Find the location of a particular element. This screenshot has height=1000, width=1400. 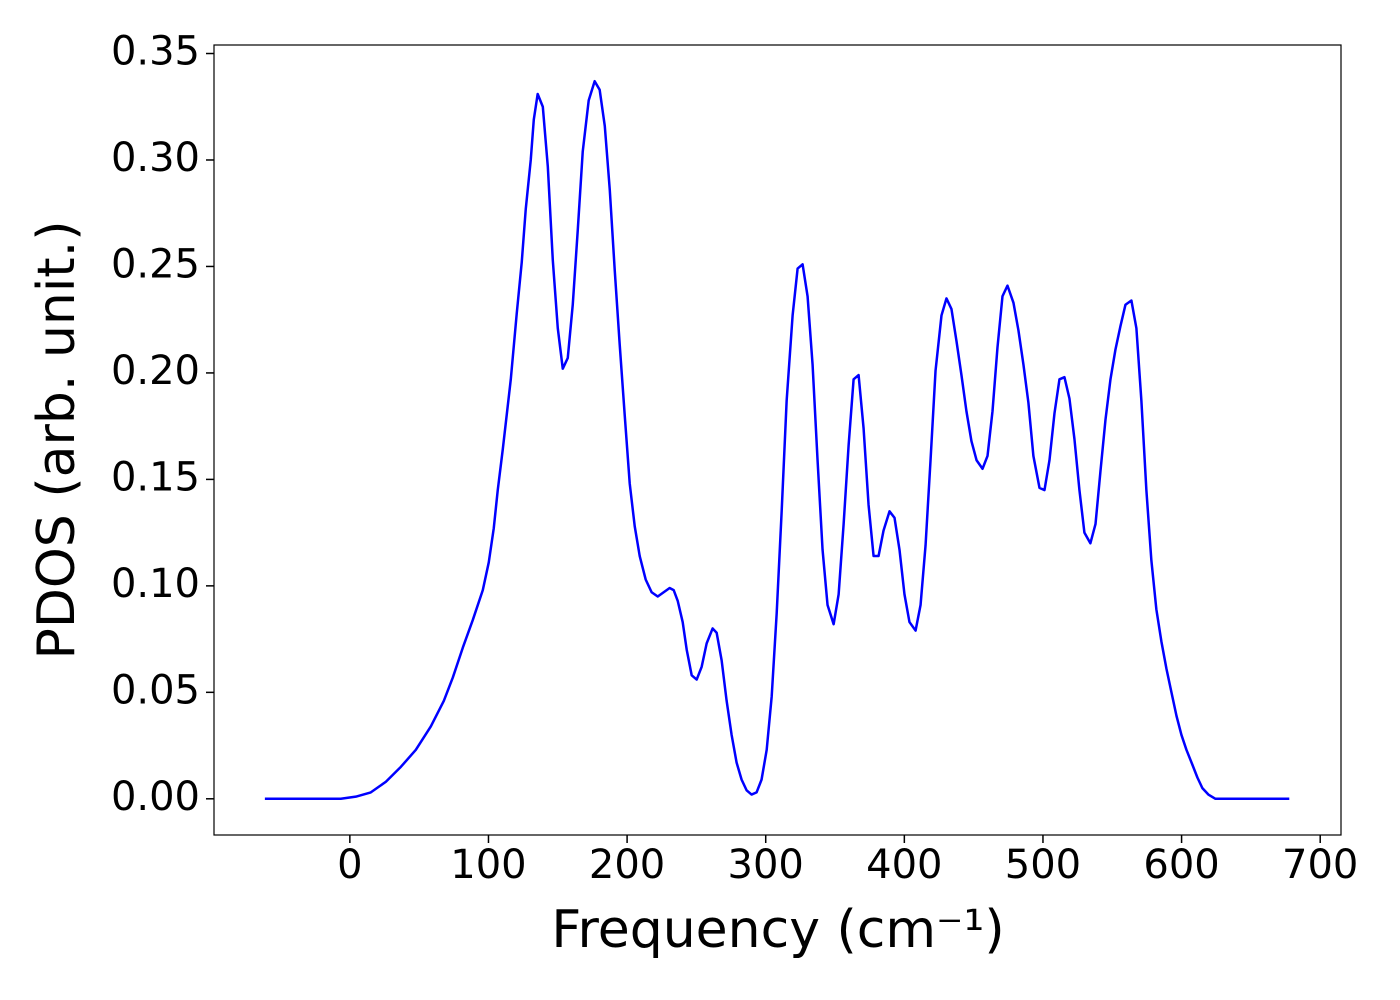

x-axis-label: Frequency (cm⁻¹) is located at coordinates (777, 930).